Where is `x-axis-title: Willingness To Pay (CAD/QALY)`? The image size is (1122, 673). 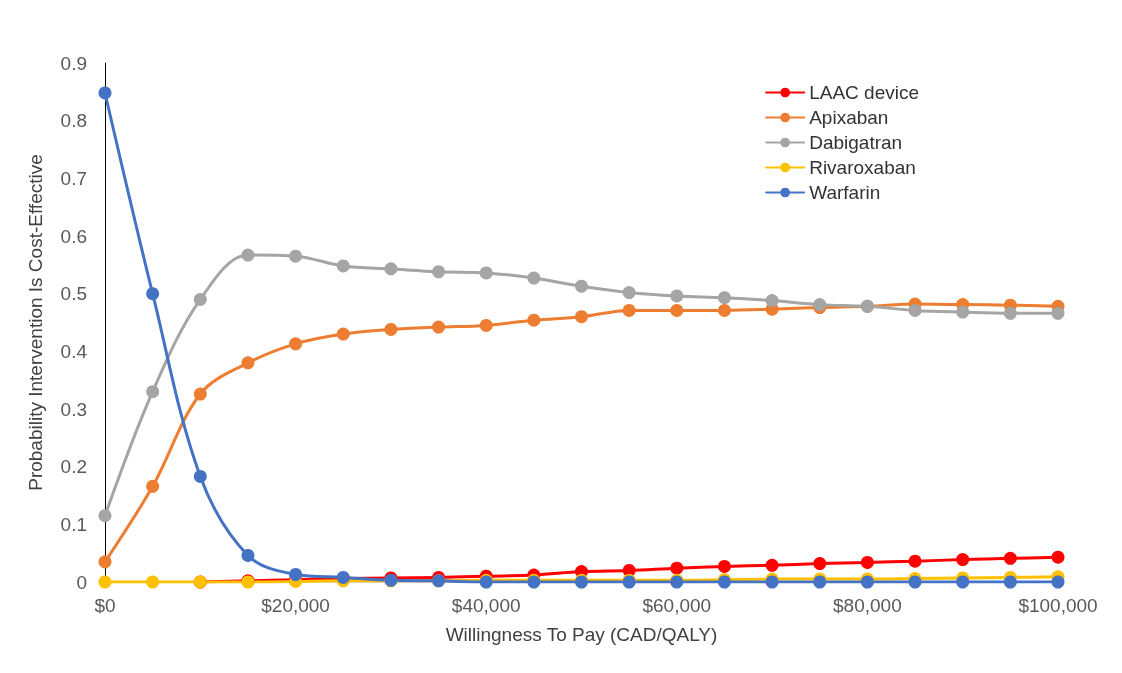
x-axis-title: Willingness To Pay (CAD/QALY) is located at coordinates (581, 634).